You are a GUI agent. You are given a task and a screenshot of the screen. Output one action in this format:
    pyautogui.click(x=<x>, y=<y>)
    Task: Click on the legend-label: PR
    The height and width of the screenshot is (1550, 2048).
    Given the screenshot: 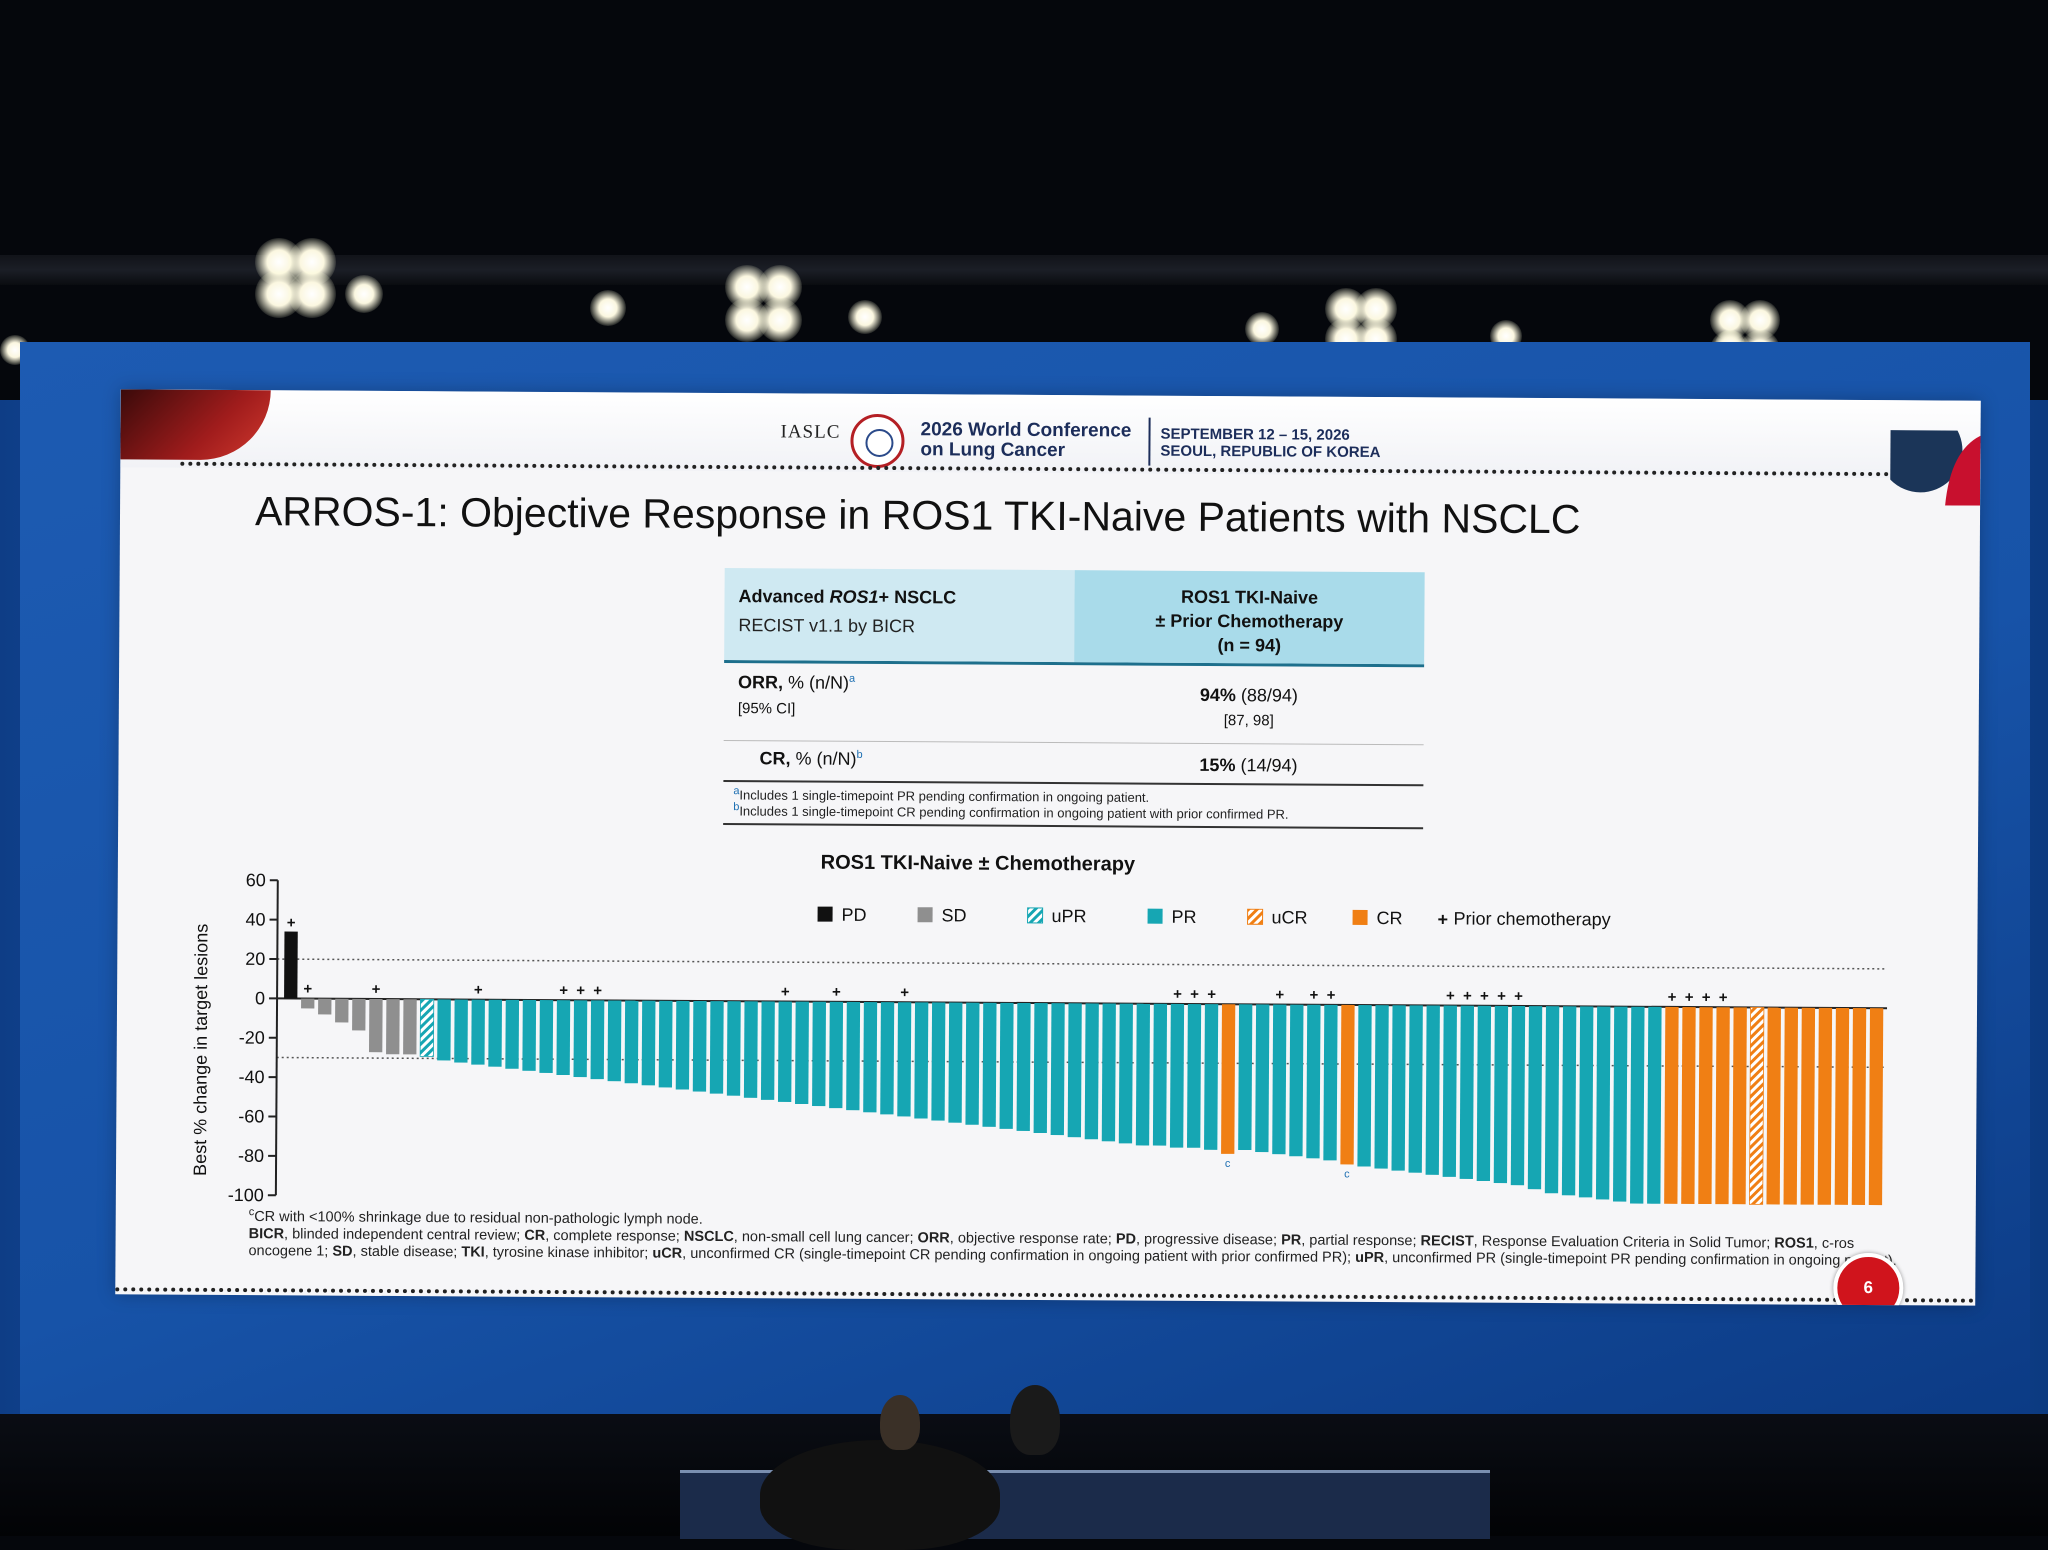 What is the action you would take?
    pyautogui.click(x=1184, y=917)
    